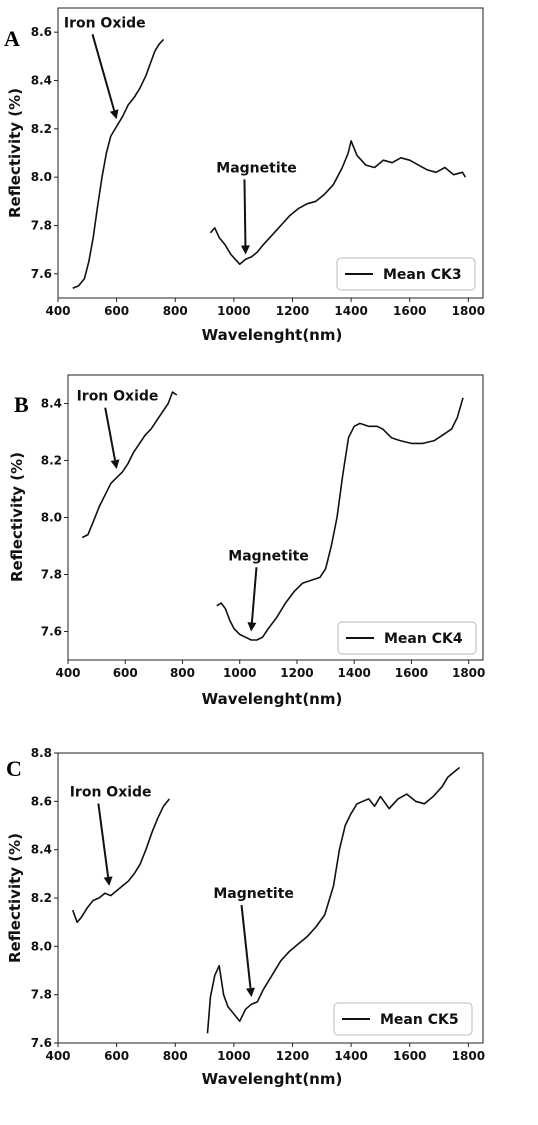  Describe the element at coordinates (41, 753) in the screenshot. I see `y-tick-label: 8.8` at that location.